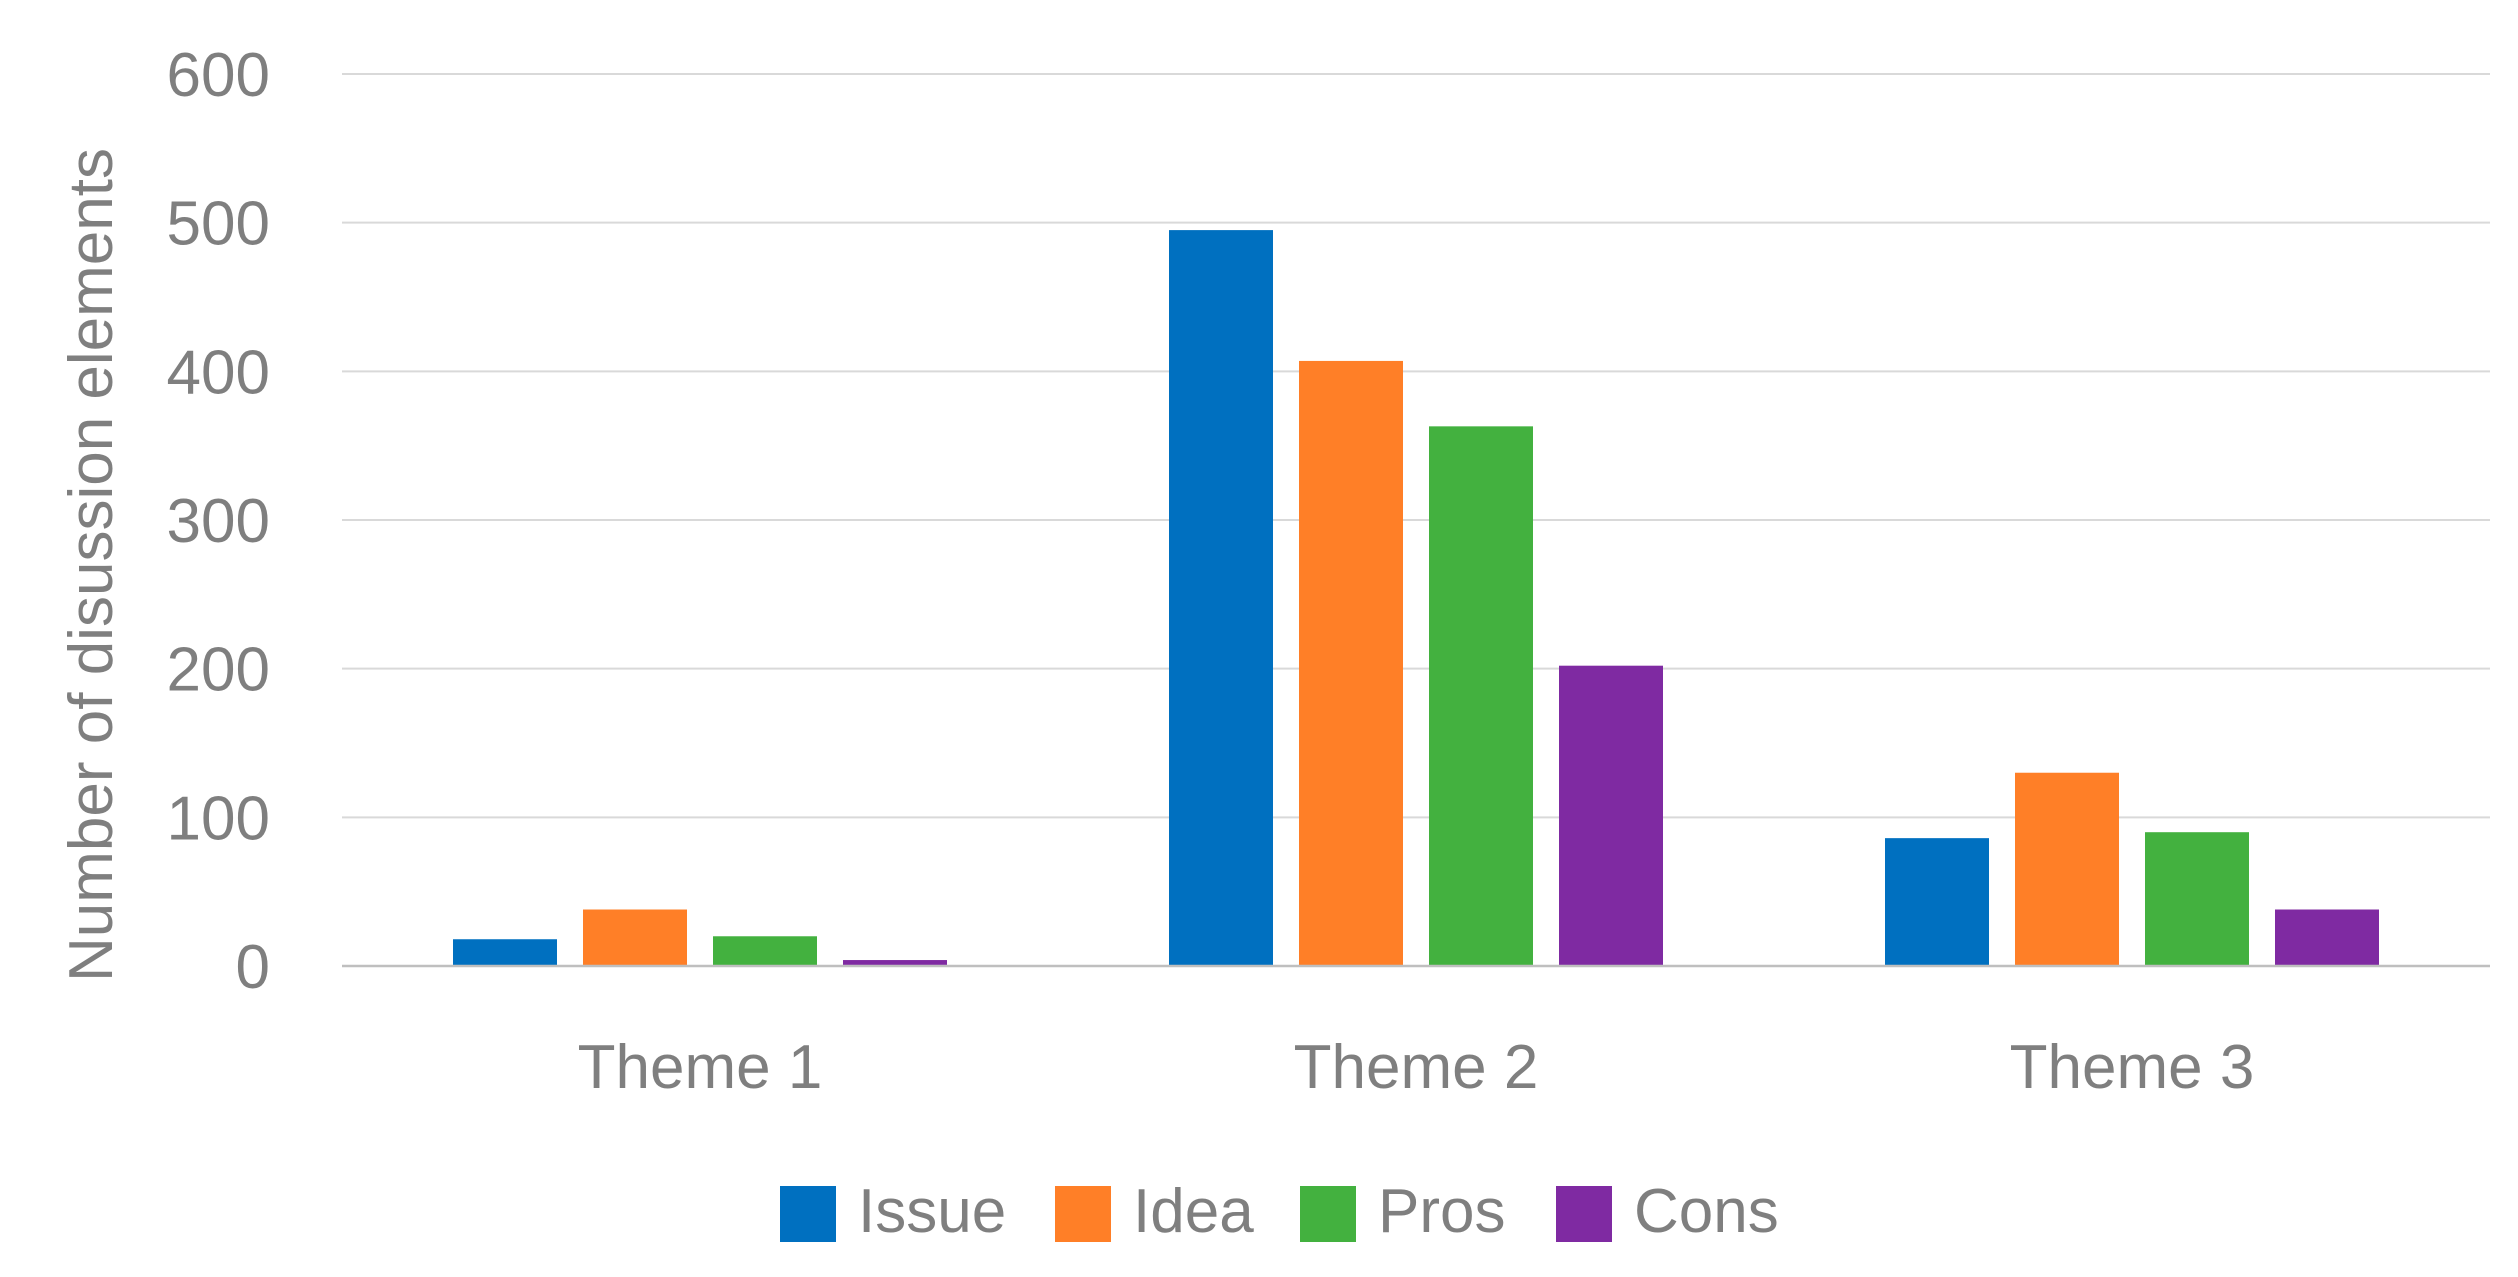  Describe the element at coordinates (700, 1067) in the screenshot. I see `x-category-label: Theme 1` at that location.